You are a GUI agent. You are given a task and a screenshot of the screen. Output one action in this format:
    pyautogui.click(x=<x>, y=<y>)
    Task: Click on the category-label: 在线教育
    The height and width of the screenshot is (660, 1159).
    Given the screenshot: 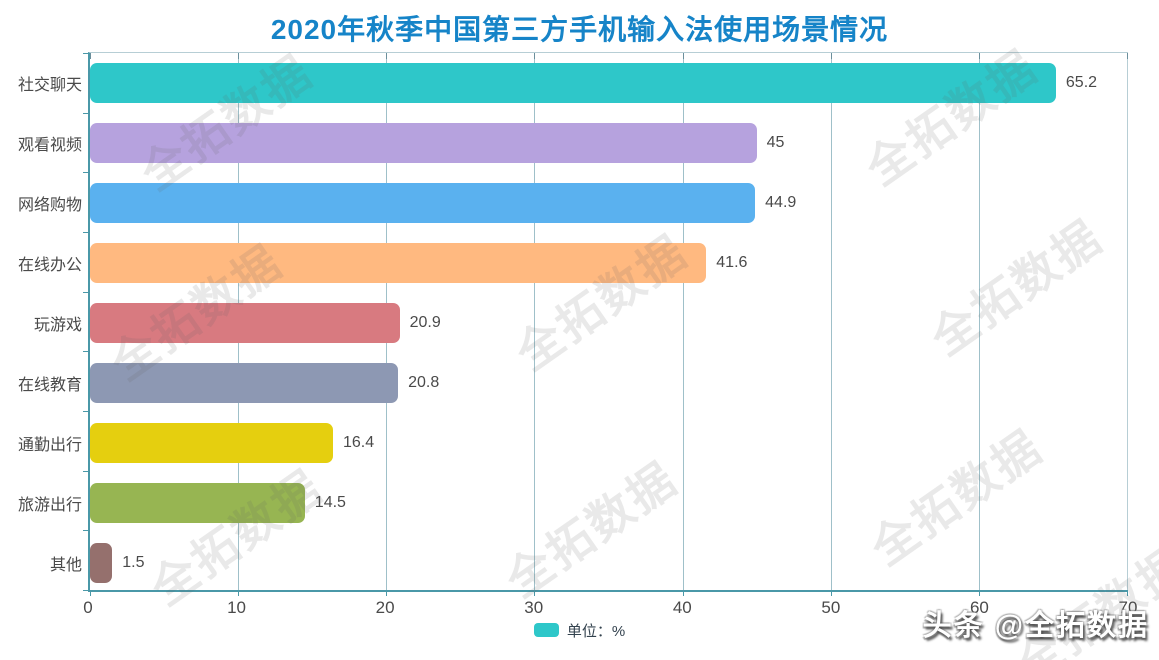 What is the action you would take?
    pyautogui.click(x=49, y=385)
    